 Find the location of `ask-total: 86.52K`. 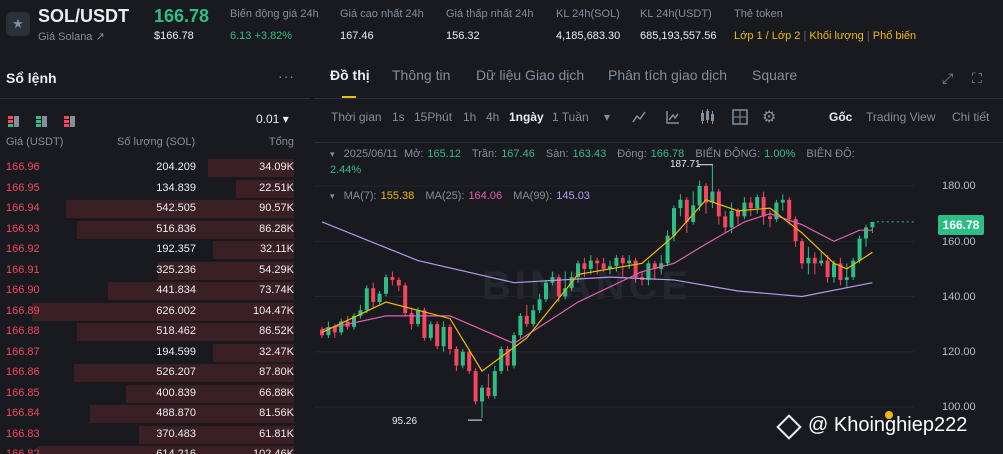

ask-total: 86.52K is located at coordinates (276, 331).